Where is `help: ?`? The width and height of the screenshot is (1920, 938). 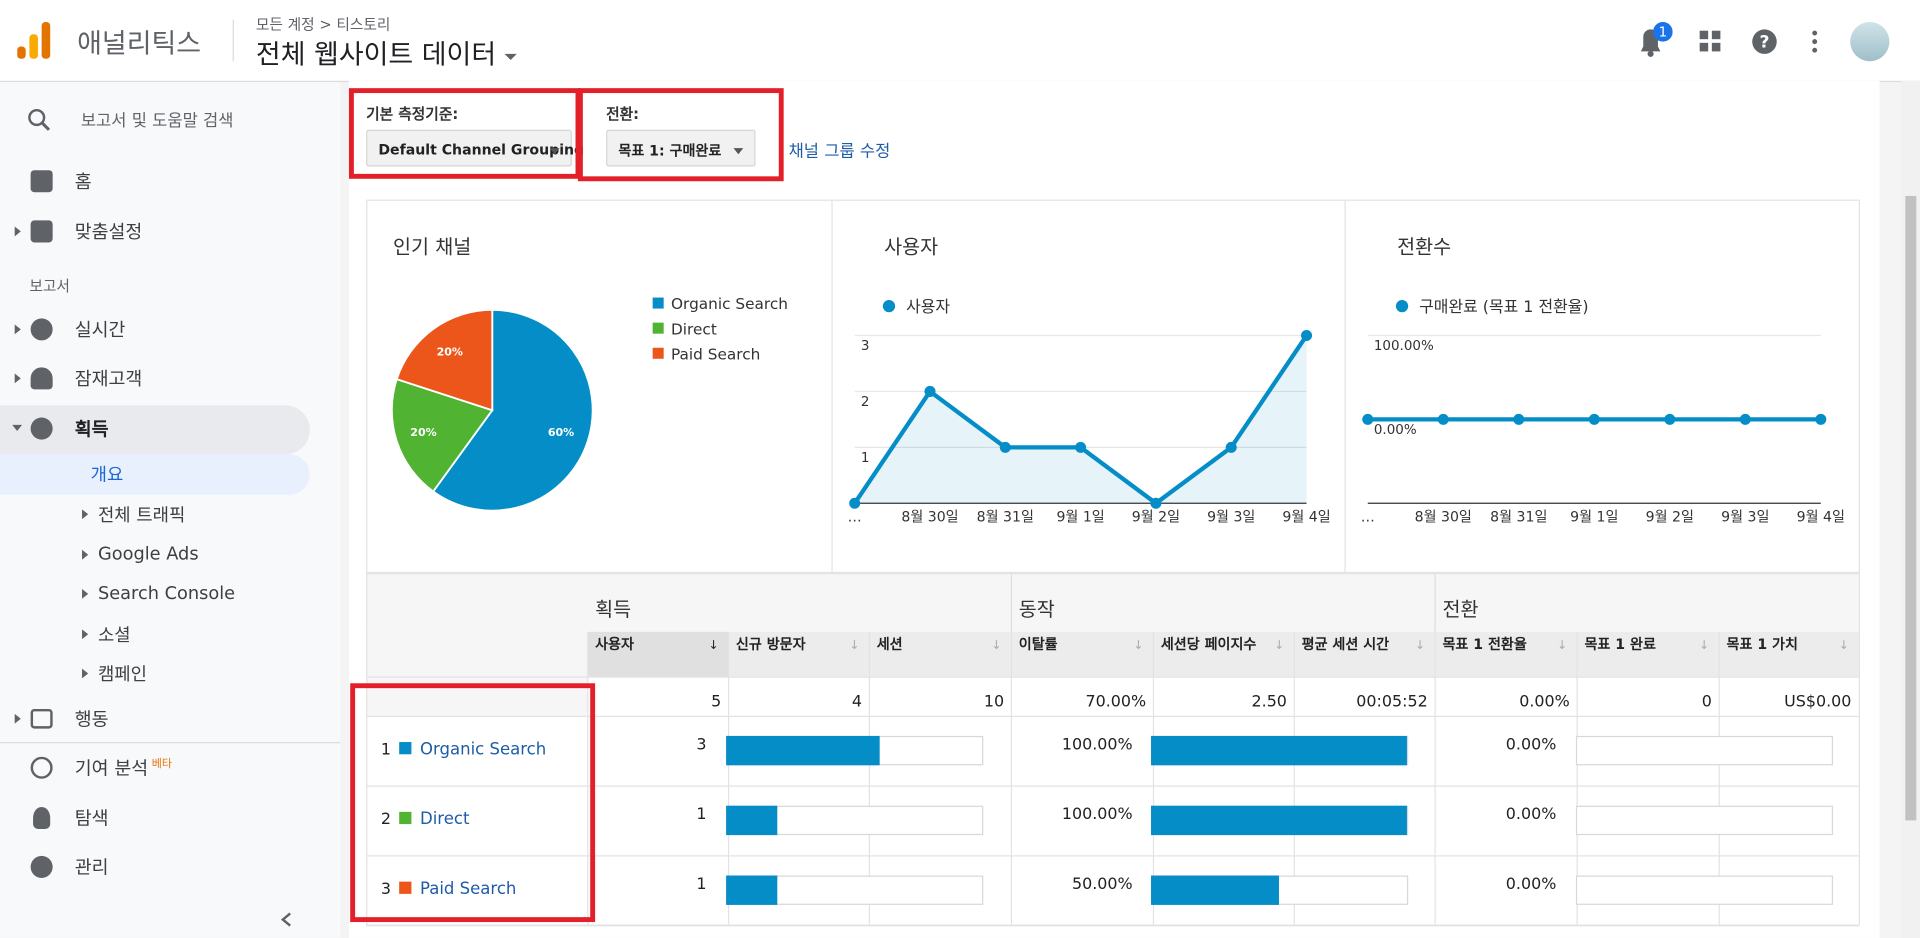 help: ? is located at coordinates (1764, 41).